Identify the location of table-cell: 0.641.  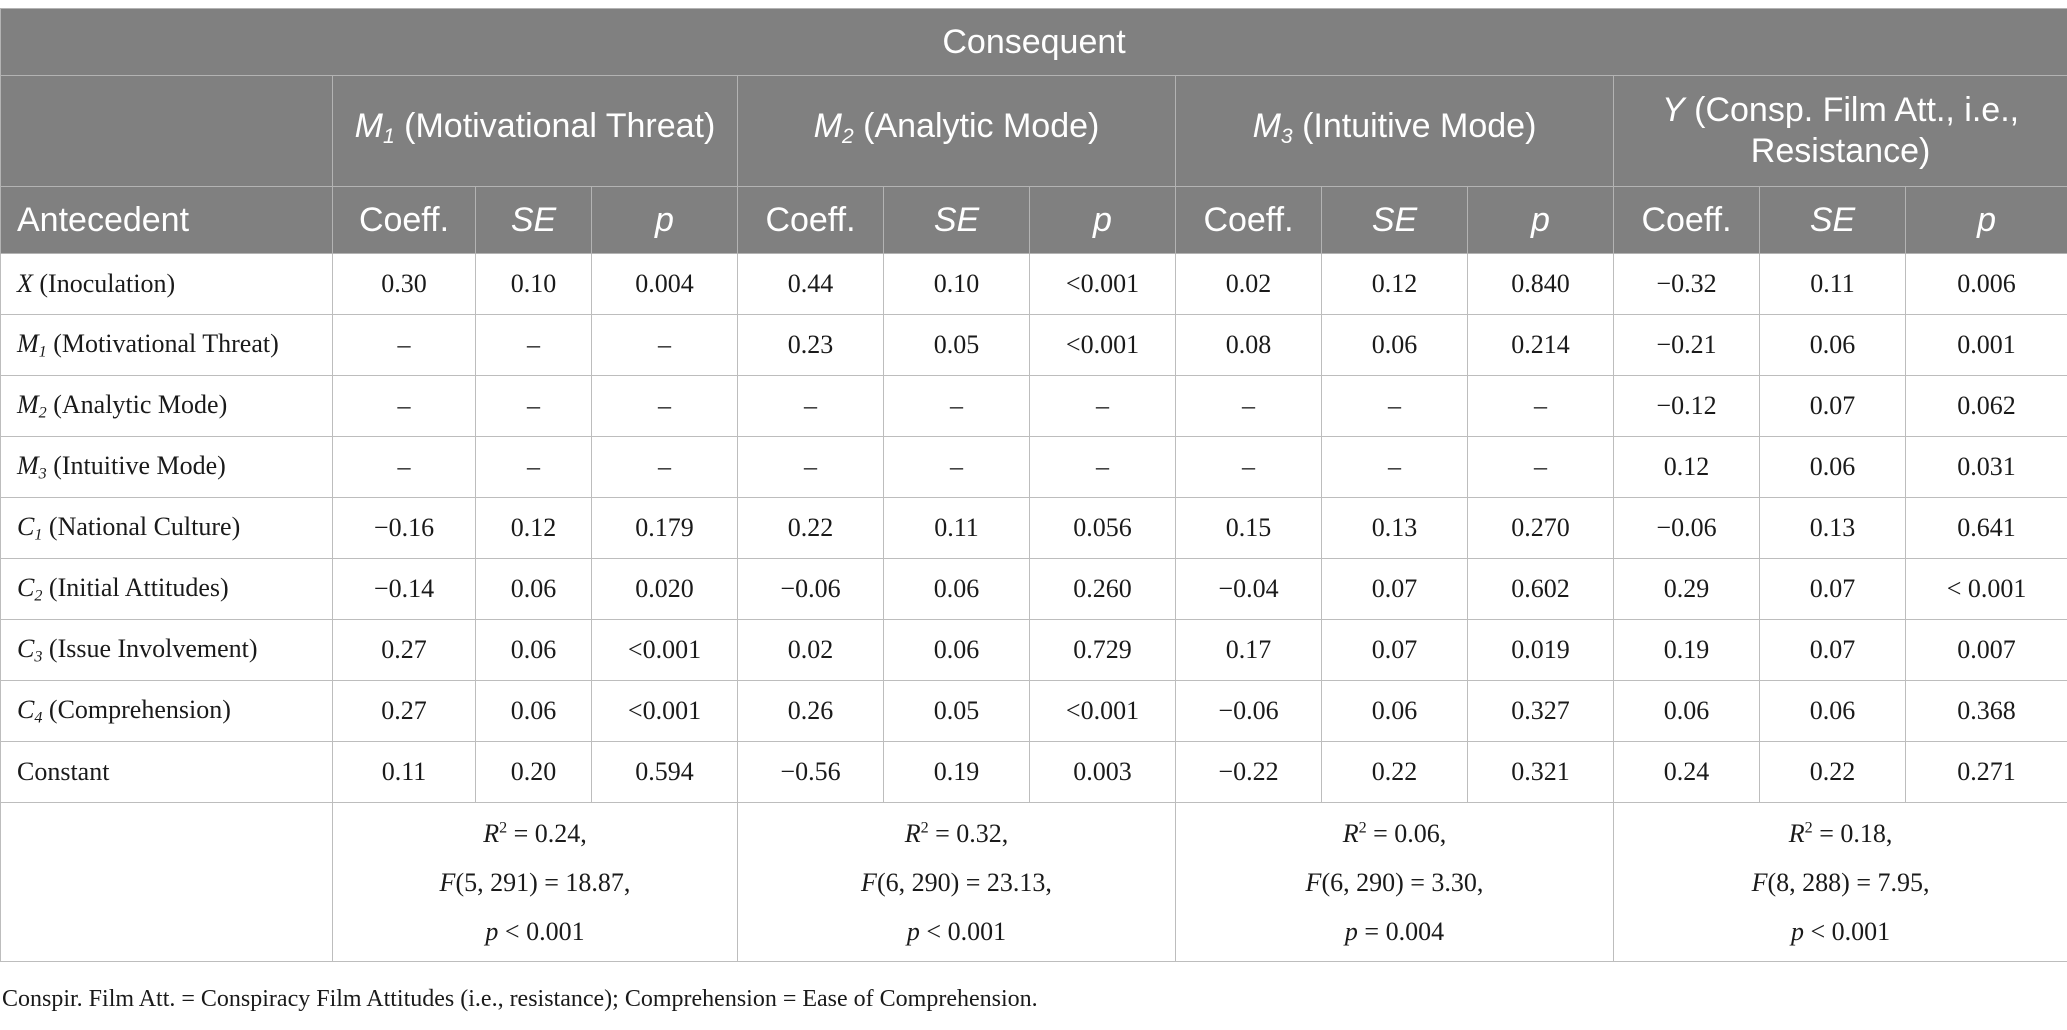
(1985, 528).